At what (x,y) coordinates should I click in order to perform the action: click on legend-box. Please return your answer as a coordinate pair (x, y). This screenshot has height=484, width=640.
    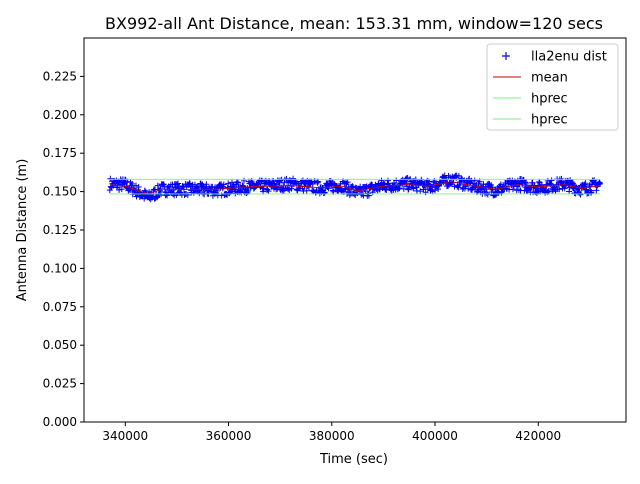
    Looking at the image, I should click on (552, 87).